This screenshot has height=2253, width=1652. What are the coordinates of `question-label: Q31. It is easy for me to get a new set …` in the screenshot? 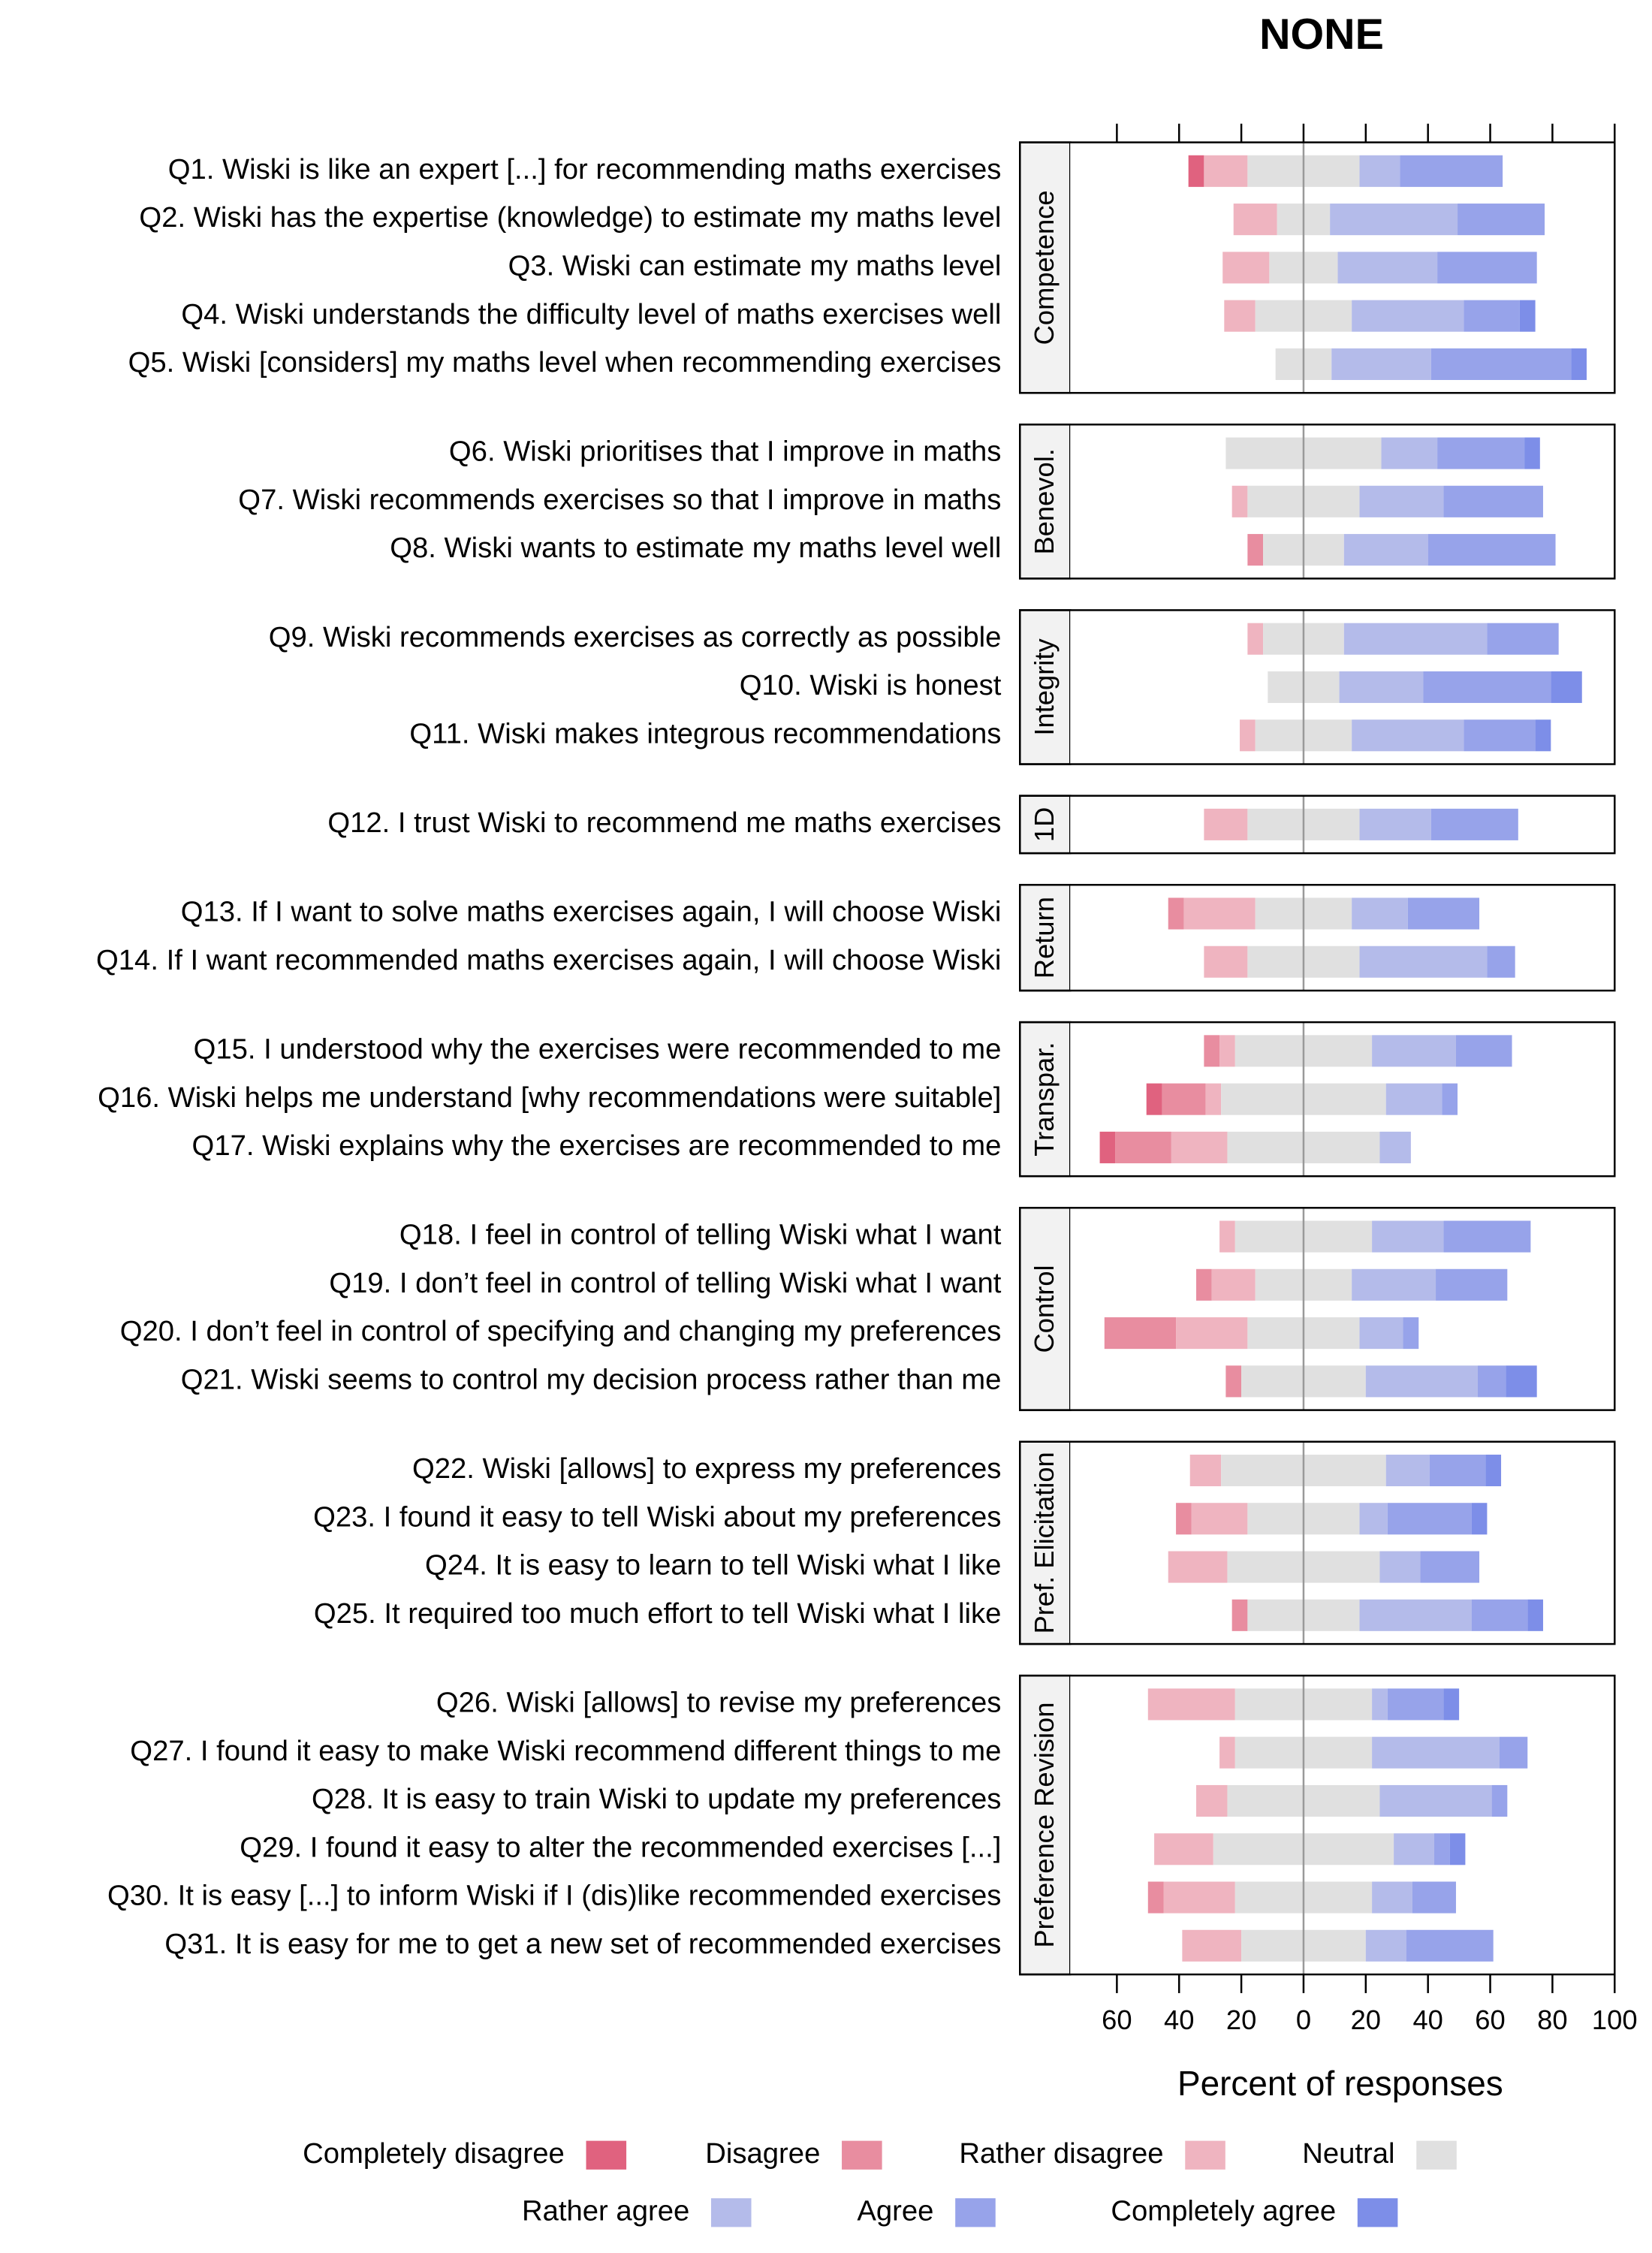 It's located at (582, 1944).